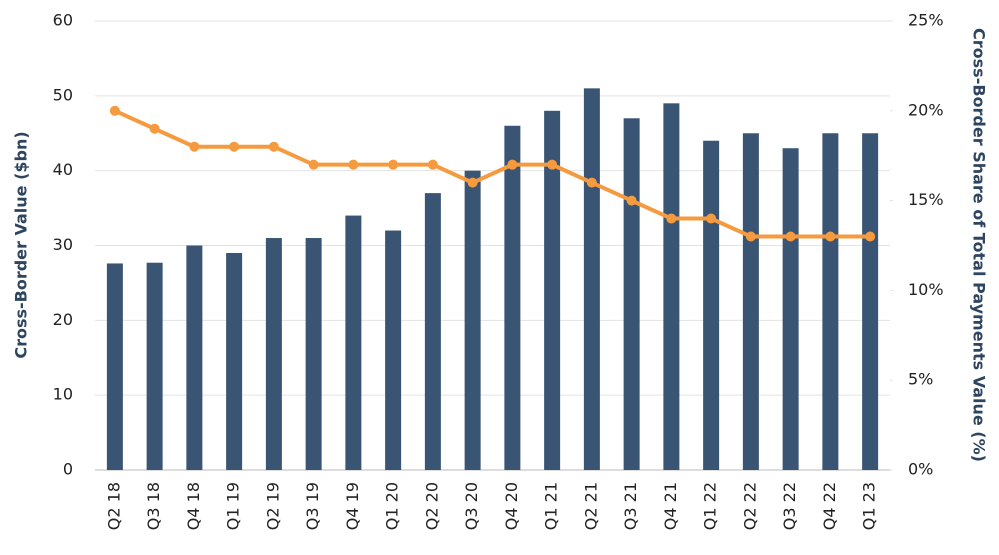  I want to click on x-tick-label: Q1 22, so click(710, 506).